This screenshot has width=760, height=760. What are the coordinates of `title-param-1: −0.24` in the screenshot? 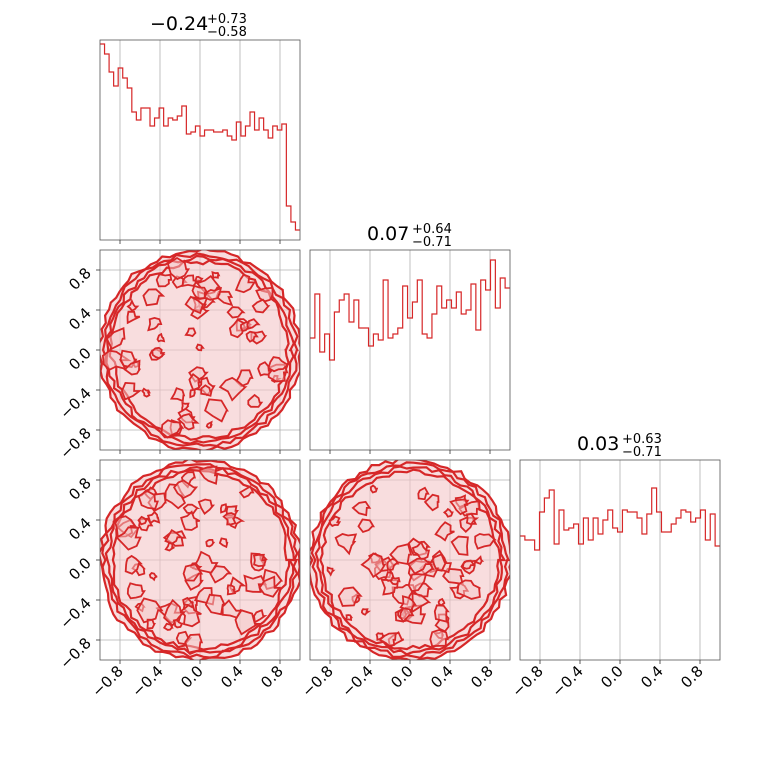 It's located at (179, 24).